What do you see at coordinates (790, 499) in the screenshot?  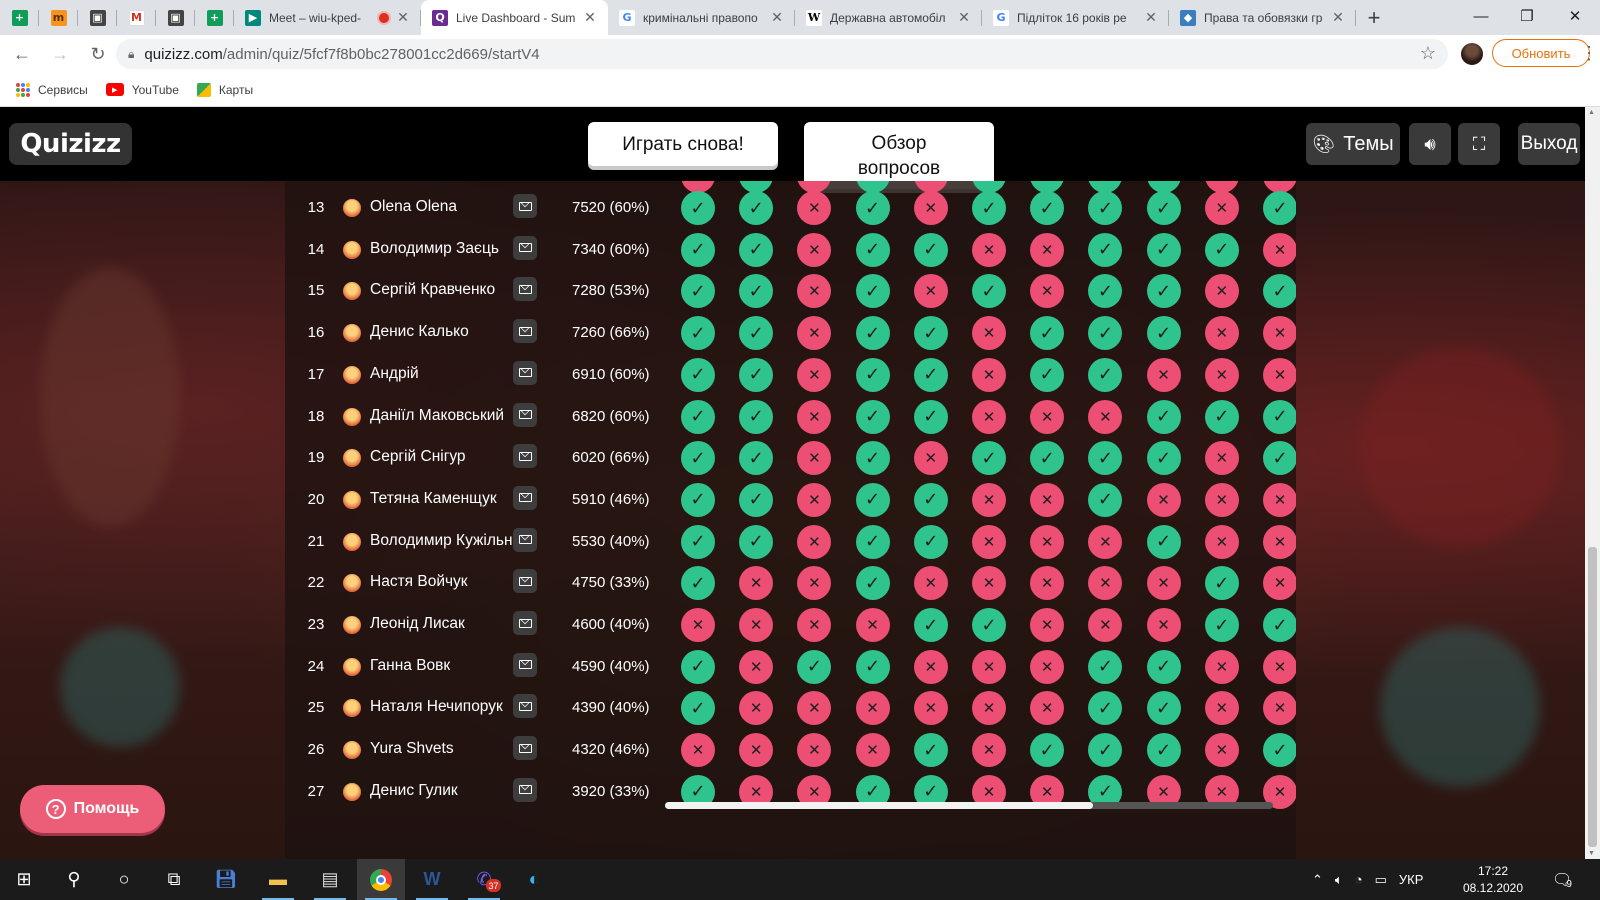 I see `table-row: 20 Тетяна Каменщук 5910 (46%) ✓ ✓ ✕ ✓ ✓ ✕ ✕ ✓ ✕ ✕ ✕` at bounding box center [790, 499].